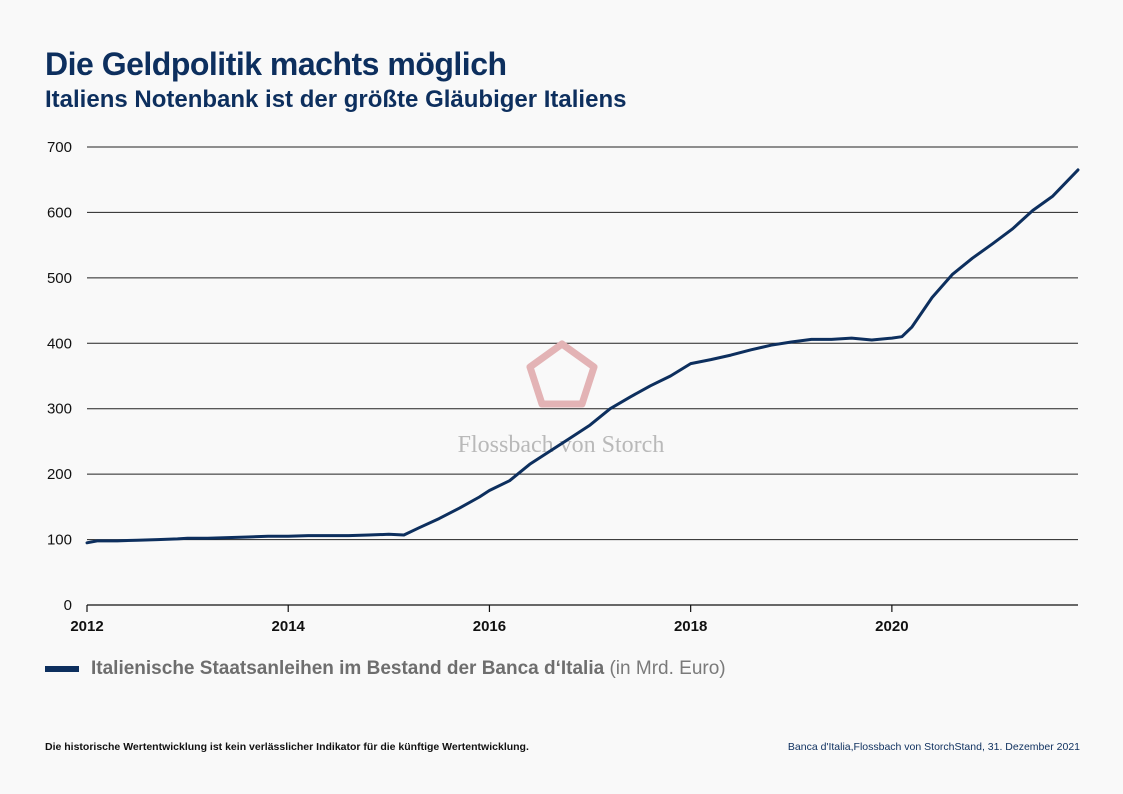  Describe the element at coordinates (59, 376) in the screenshot. I see `y-axis-ticks: 0 100 200 300 400 500 600 700` at that location.